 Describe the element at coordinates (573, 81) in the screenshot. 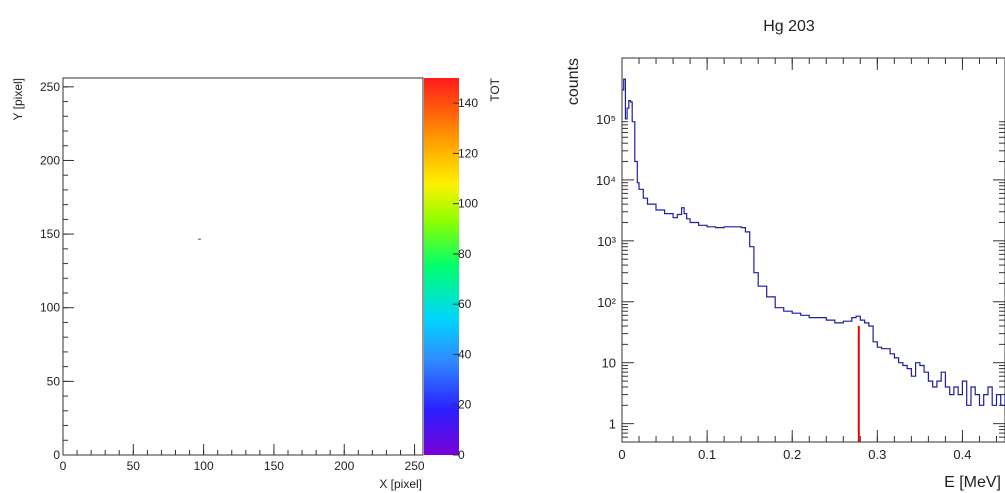

I see `spectrum-y-axis-title: counts` at that location.